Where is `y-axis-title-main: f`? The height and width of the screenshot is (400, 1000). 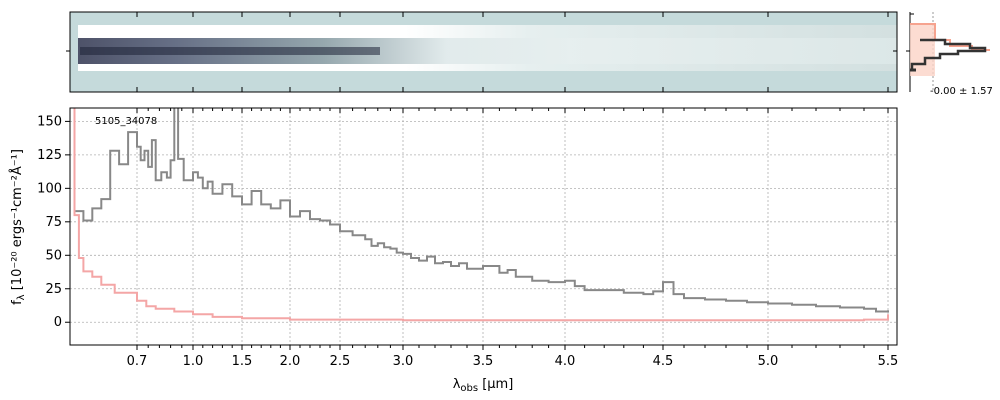 y-axis-title-main: f is located at coordinates (17, 302).